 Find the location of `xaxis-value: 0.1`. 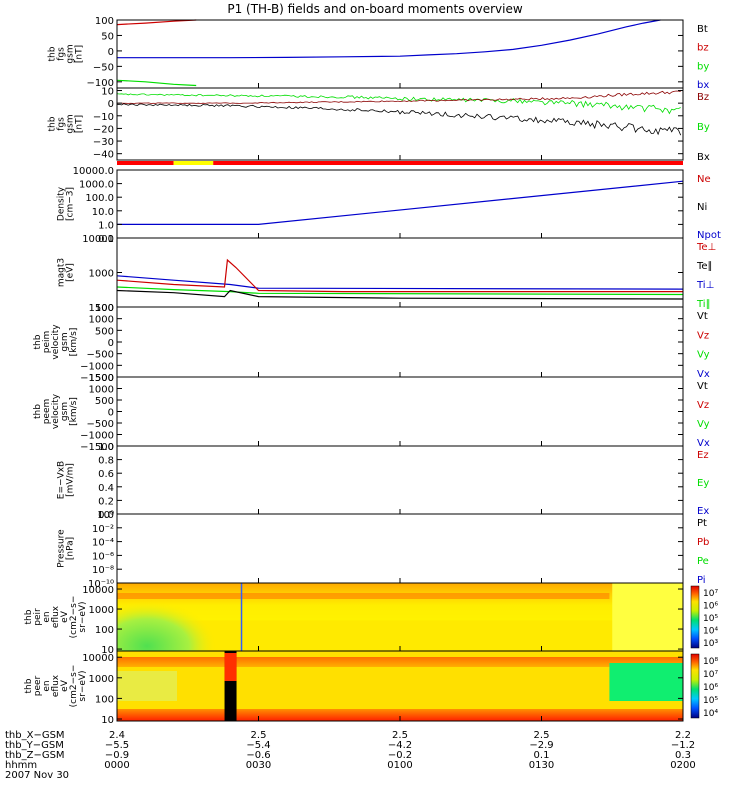

xaxis-value: 0.1 is located at coordinates (542, 755).